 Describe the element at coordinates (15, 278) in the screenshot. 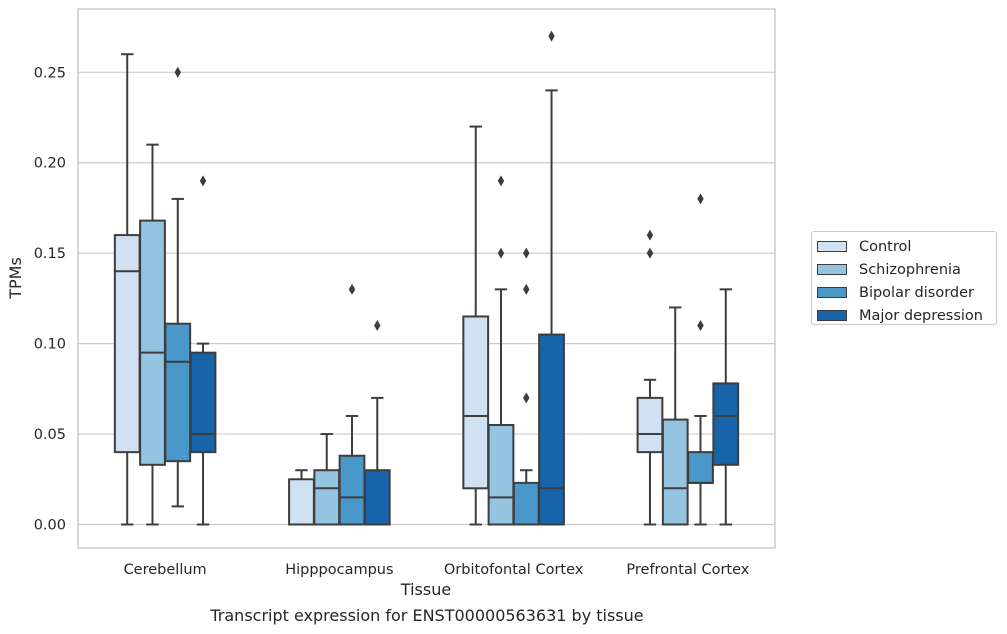

I see `y-axis-label: TPMs` at that location.